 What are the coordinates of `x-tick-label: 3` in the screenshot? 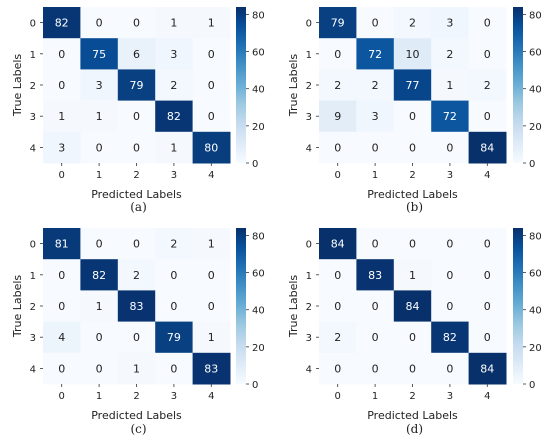 It's located at (174, 175).